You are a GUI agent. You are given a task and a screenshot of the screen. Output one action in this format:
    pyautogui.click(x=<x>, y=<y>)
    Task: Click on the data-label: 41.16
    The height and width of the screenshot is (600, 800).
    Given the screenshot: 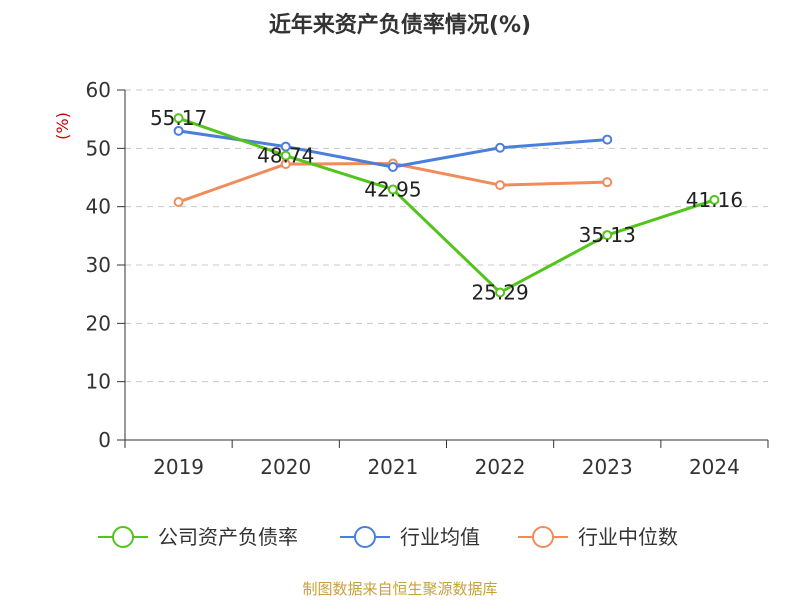 What is the action you would take?
    pyautogui.click(x=714, y=200)
    